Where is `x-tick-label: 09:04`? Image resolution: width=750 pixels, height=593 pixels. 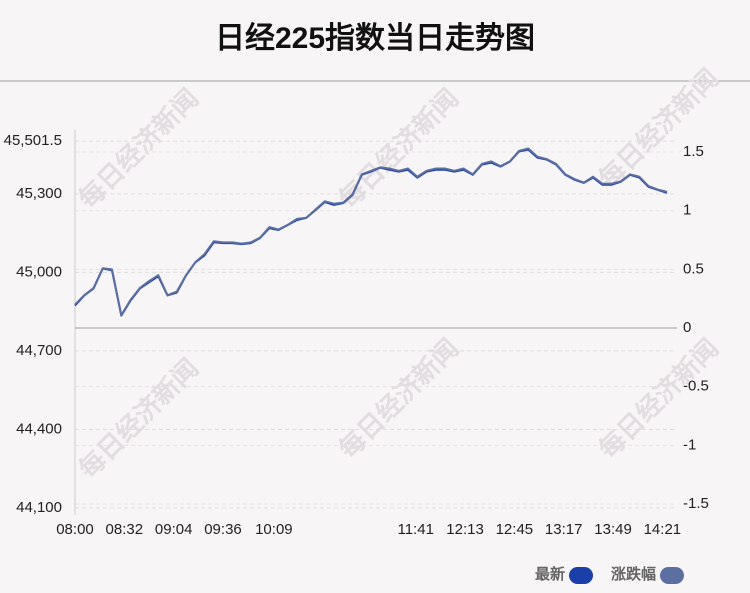
x-tick-label: 09:04 is located at coordinates (174, 529).